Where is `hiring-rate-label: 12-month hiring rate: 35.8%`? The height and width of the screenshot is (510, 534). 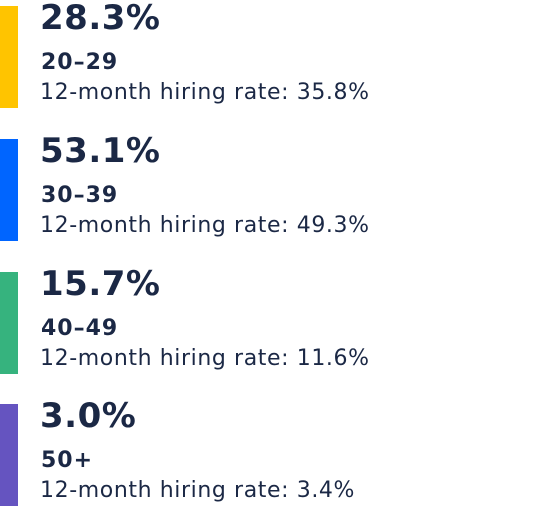 hiring-rate-label: 12-month hiring rate: 35.8% is located at coordinates (205, 92).